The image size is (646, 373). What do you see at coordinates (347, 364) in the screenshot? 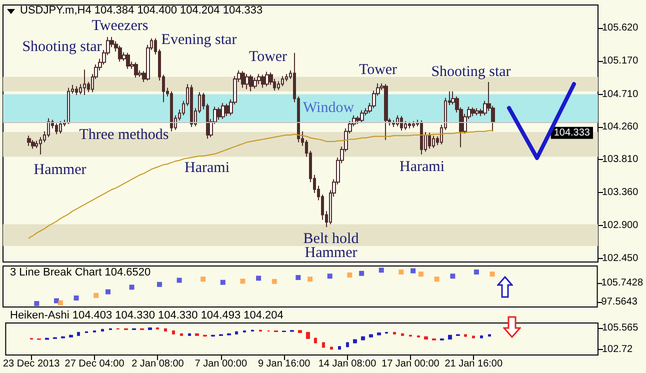
I see `x-tick-label: 14 Jan 08:00` at bounding box center [347, 364].